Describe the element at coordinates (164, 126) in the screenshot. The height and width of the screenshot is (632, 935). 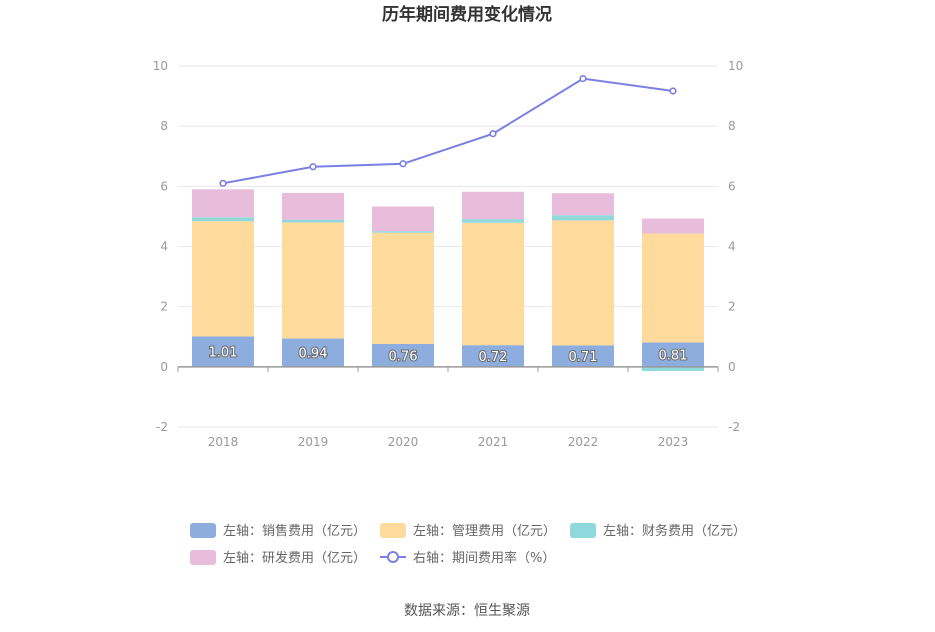
I see `left-tick-label: 8` at that location.